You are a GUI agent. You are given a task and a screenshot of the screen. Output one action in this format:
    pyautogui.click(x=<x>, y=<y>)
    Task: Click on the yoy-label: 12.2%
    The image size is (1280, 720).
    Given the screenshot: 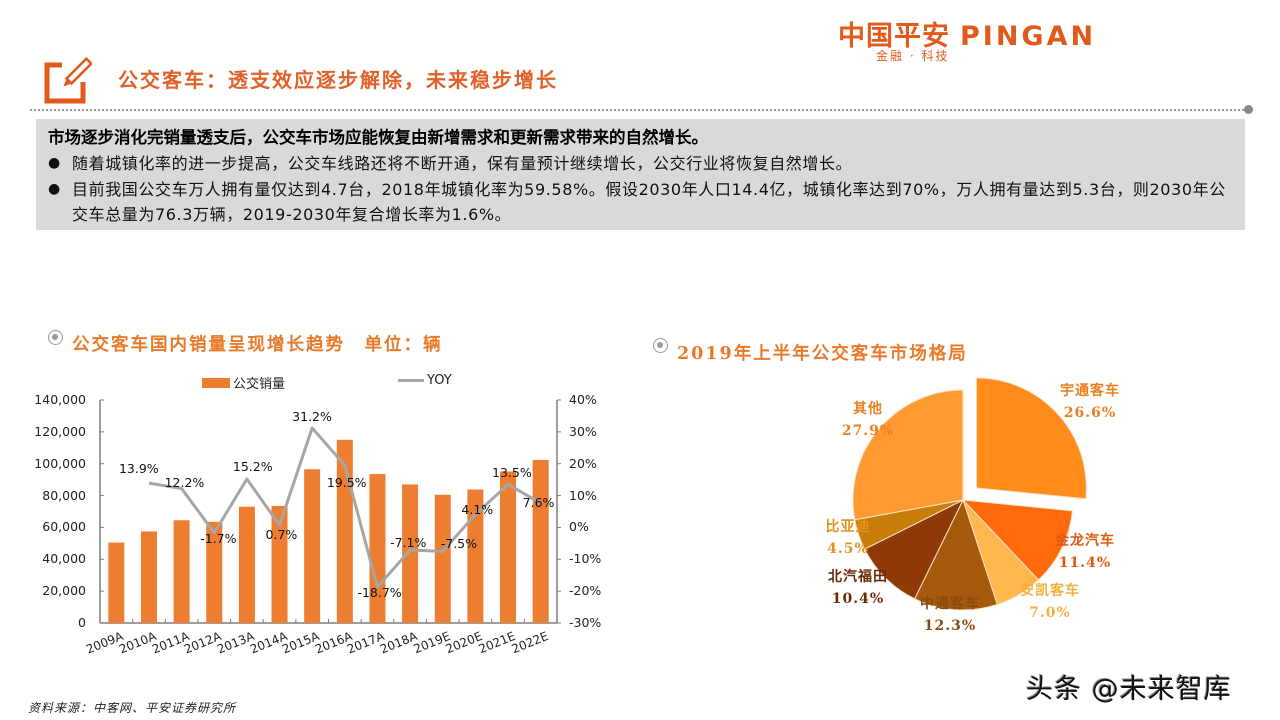 What is the action you would take?
    pyautogui.click(x=184, y=482)
    